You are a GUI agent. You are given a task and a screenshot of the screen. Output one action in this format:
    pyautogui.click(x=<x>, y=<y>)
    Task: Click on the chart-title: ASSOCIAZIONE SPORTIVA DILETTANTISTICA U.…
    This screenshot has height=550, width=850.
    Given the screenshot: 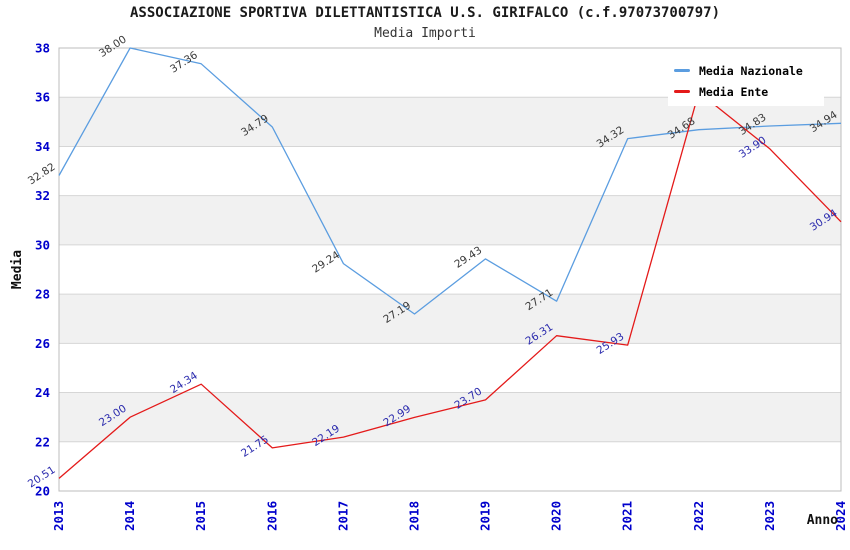 What is the action you would take?
    pyautogui.click(x=424, y=13)
    